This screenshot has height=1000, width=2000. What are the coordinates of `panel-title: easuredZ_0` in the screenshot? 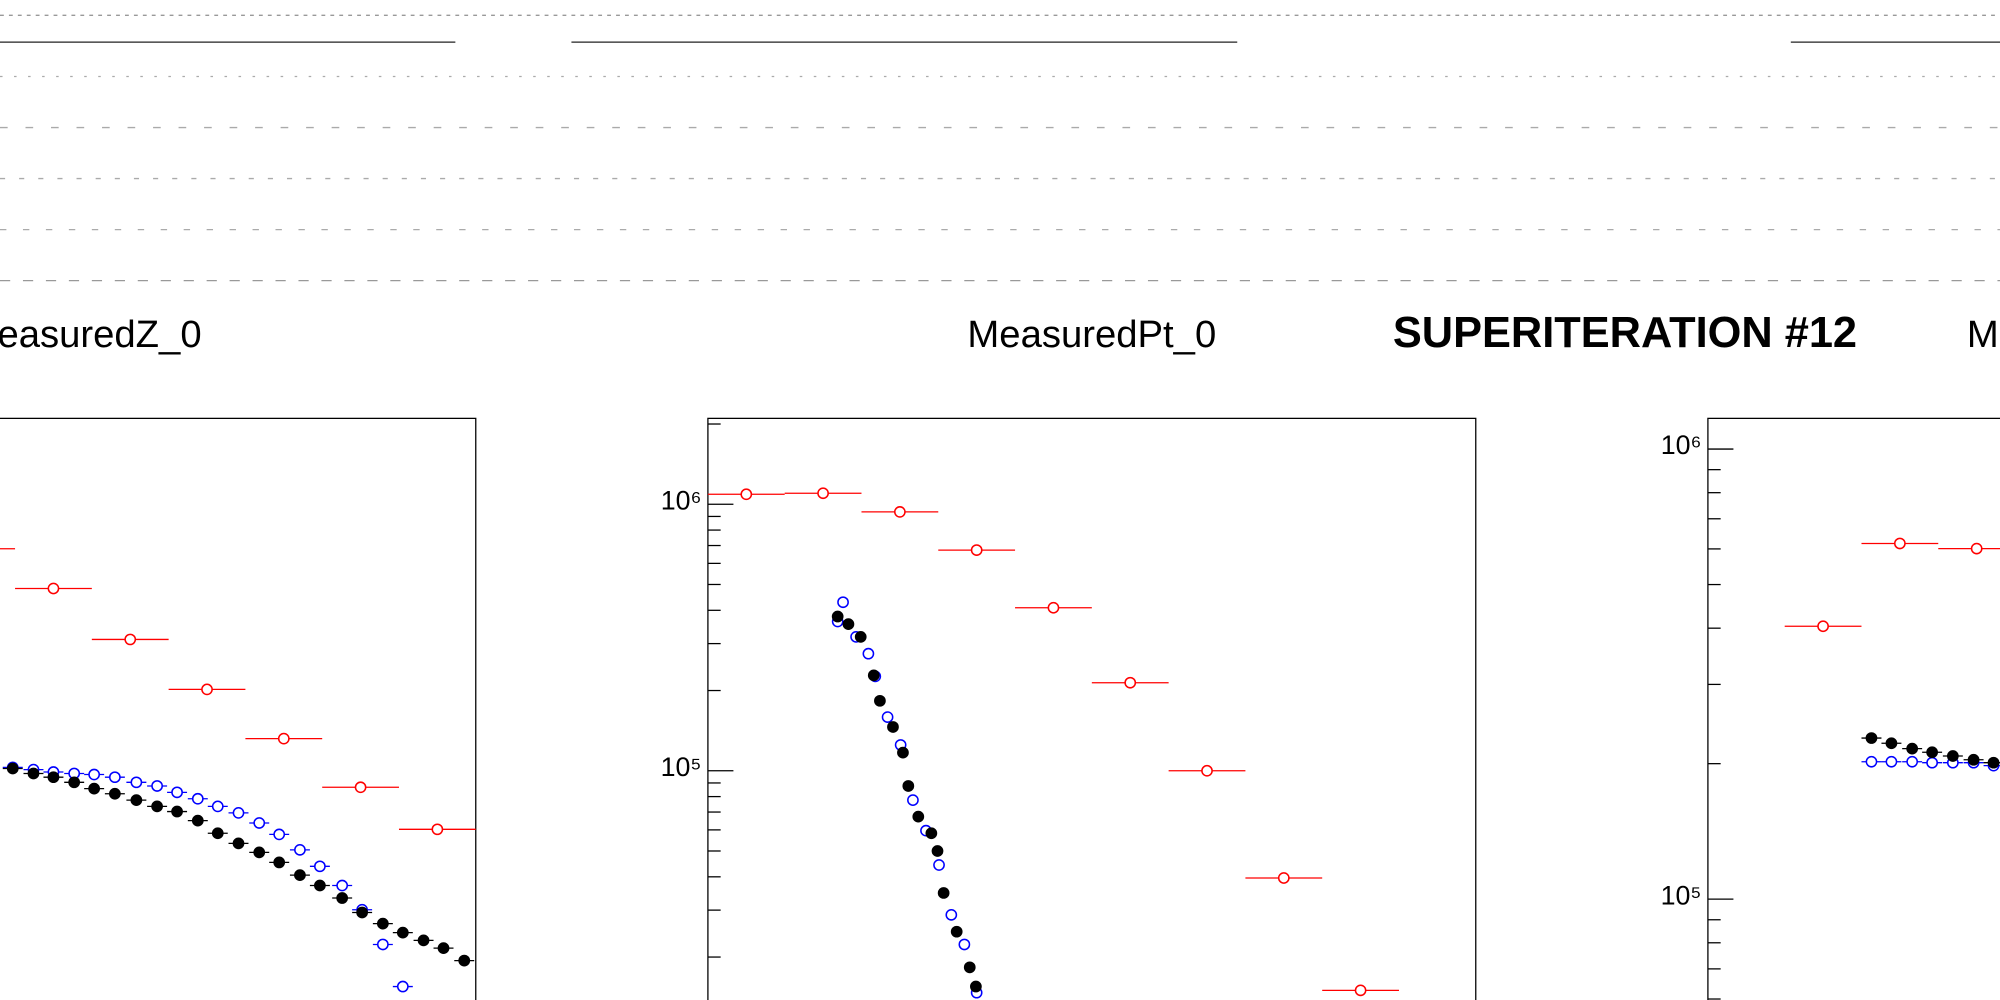 It's located at (101, 334).